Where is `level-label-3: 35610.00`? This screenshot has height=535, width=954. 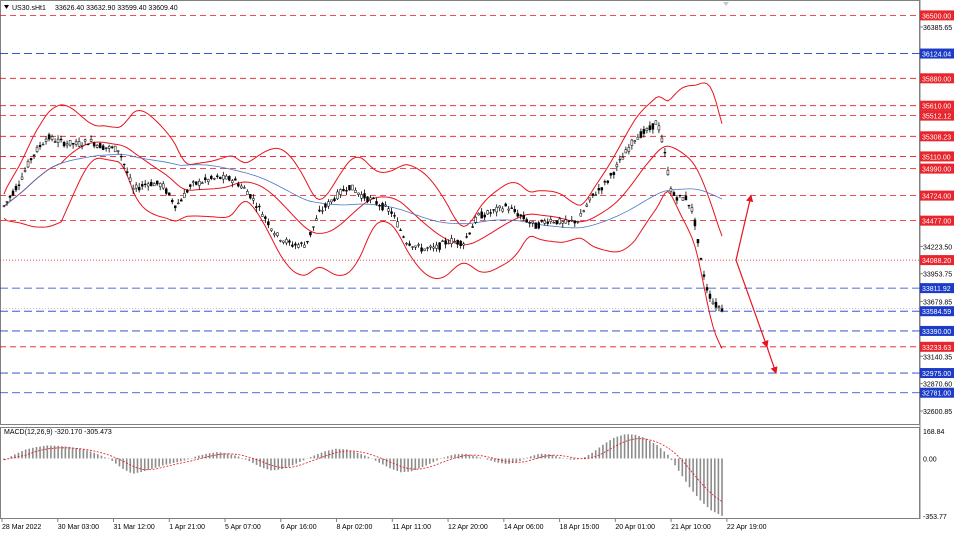 level-label-3: 35610.00 is located at coordinates (936, 107).